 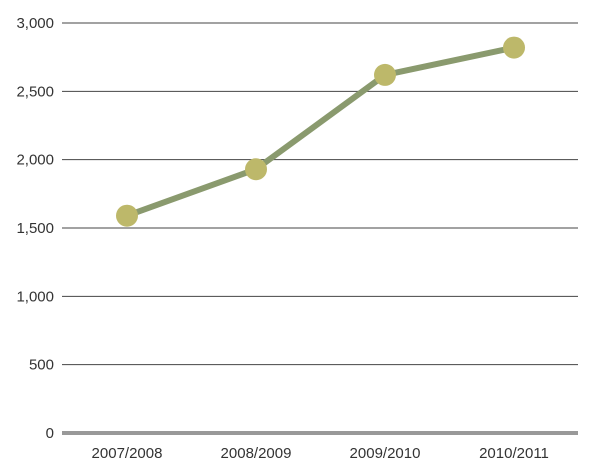 I want to click on y-tick-label: 3,000, so click(x=35, y=23).